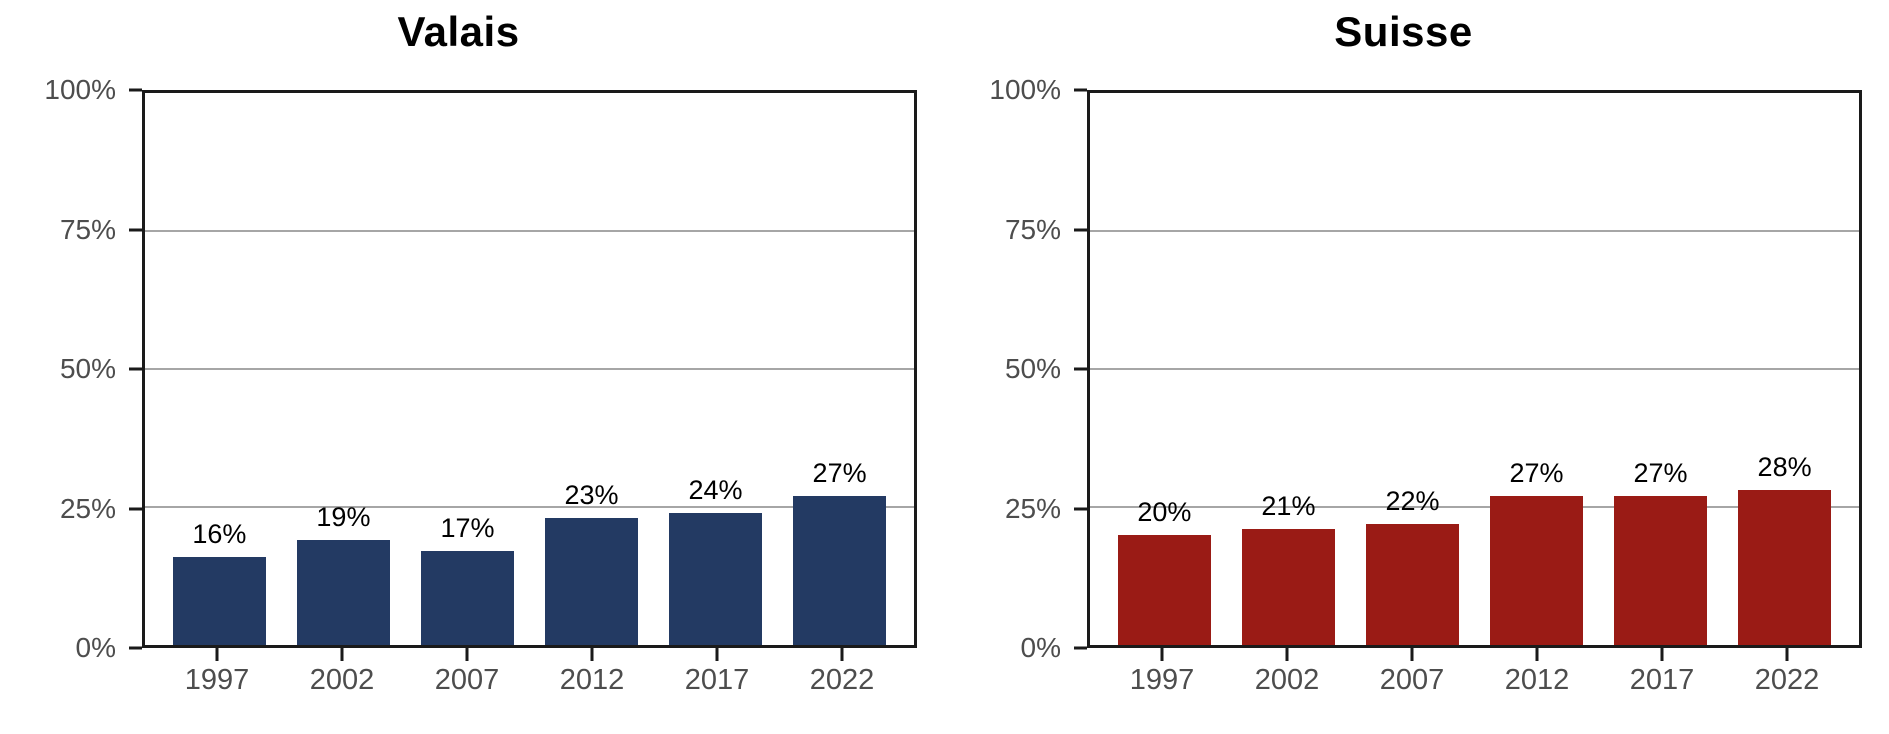 The image size is (1889, 734). I want to click on chart-title-valais: Valais, so click(458, 31).